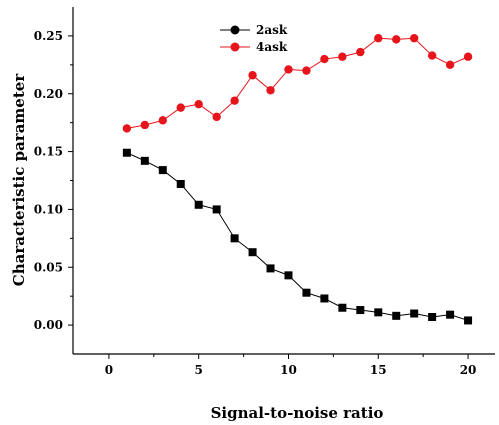 The image size is (499, 425). Describe the element at coordinates (288, 370) in the screenshot. I see `x-tick-label: 10` at that location.